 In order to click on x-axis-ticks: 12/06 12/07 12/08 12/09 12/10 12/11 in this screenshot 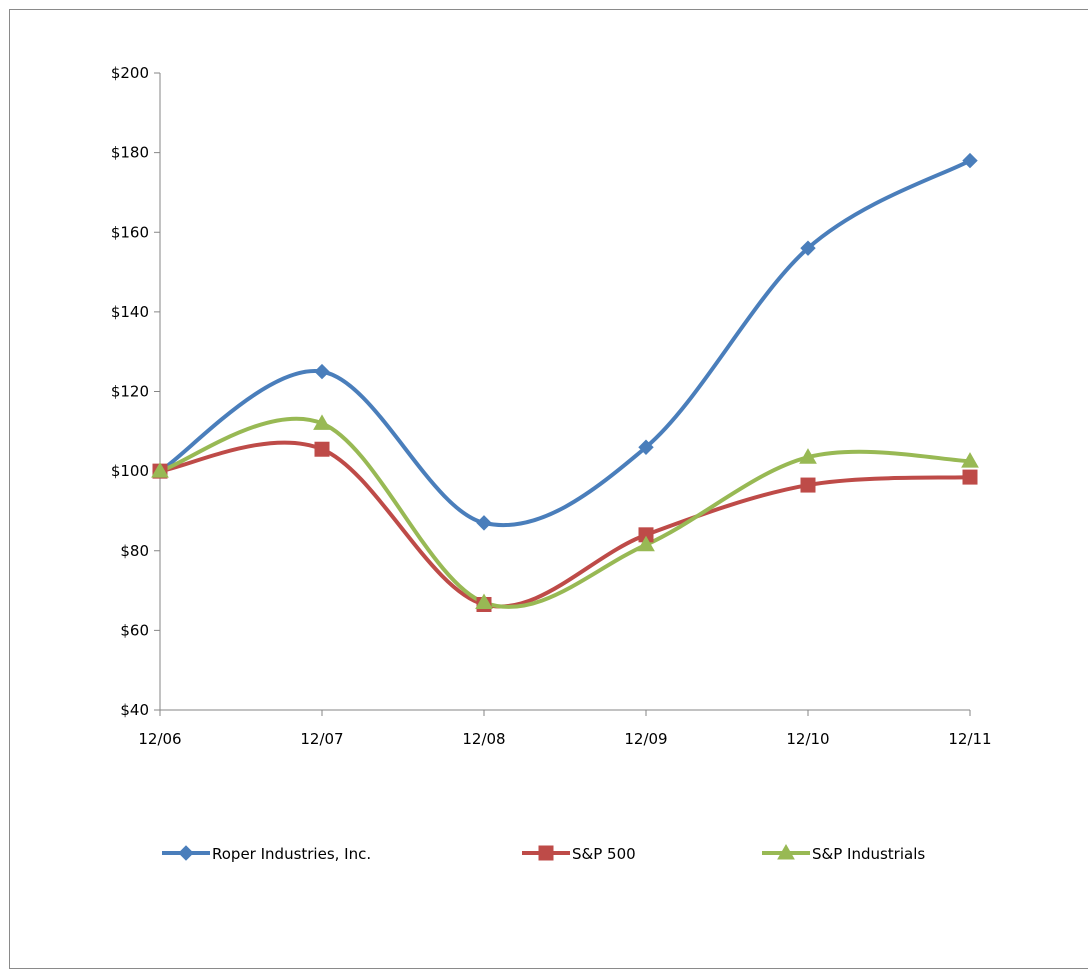, I will do `click(565, 729)`.